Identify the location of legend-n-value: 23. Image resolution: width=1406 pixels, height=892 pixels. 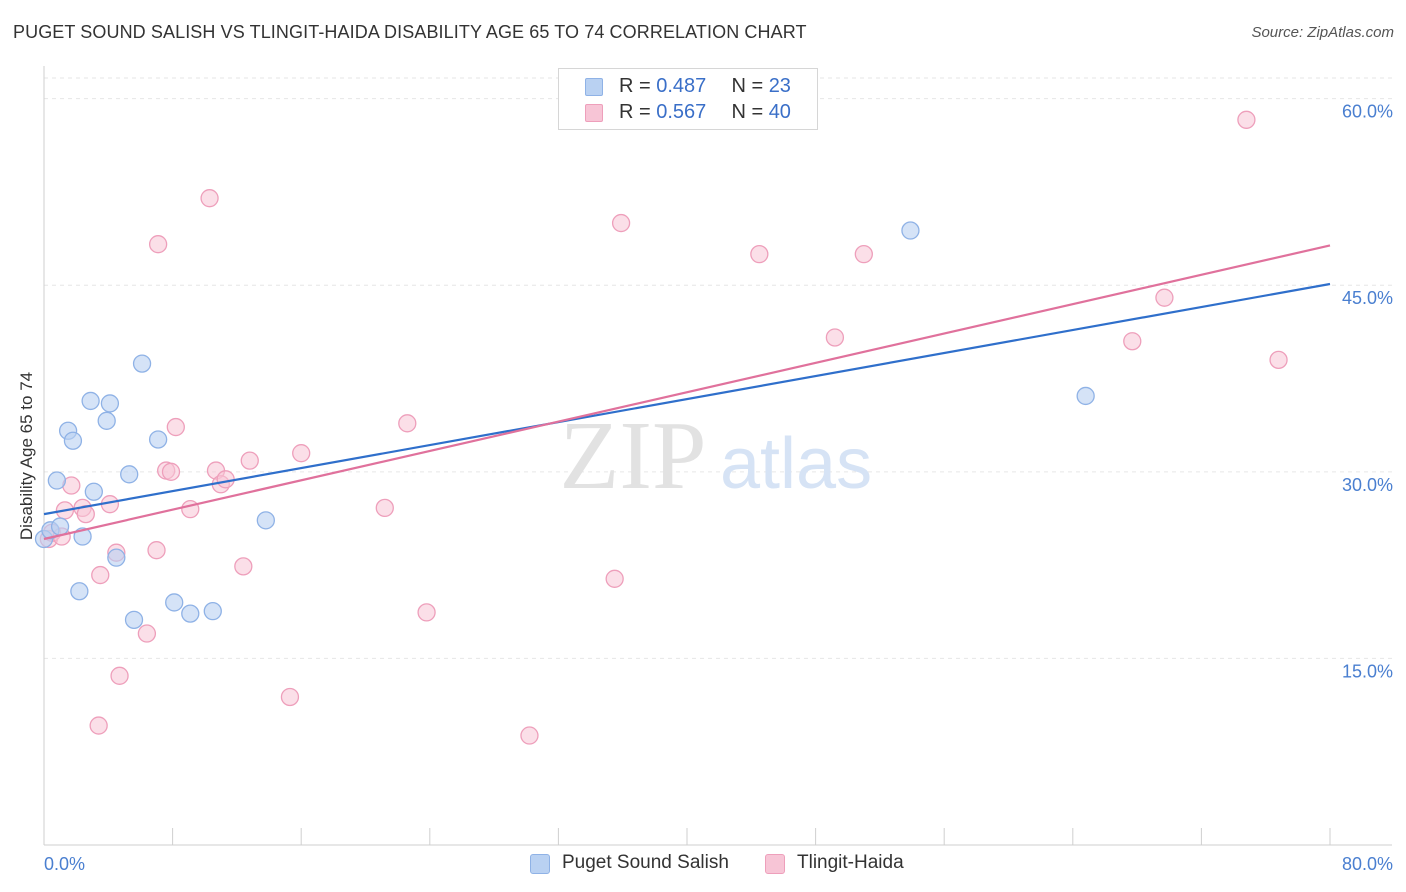
(779, 86).